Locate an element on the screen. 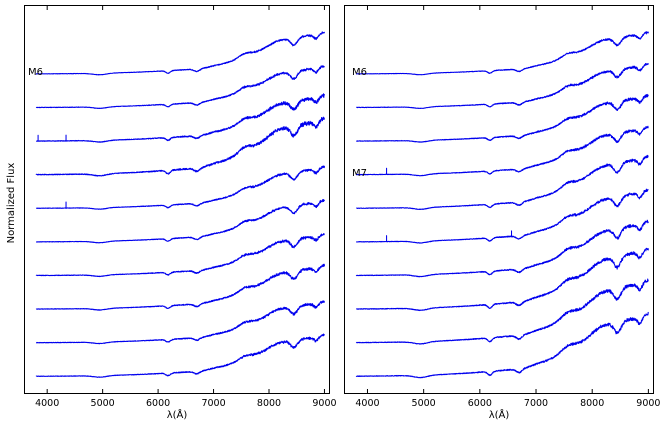  spectral-type-label: M7 is located at coordinates (359, 173).